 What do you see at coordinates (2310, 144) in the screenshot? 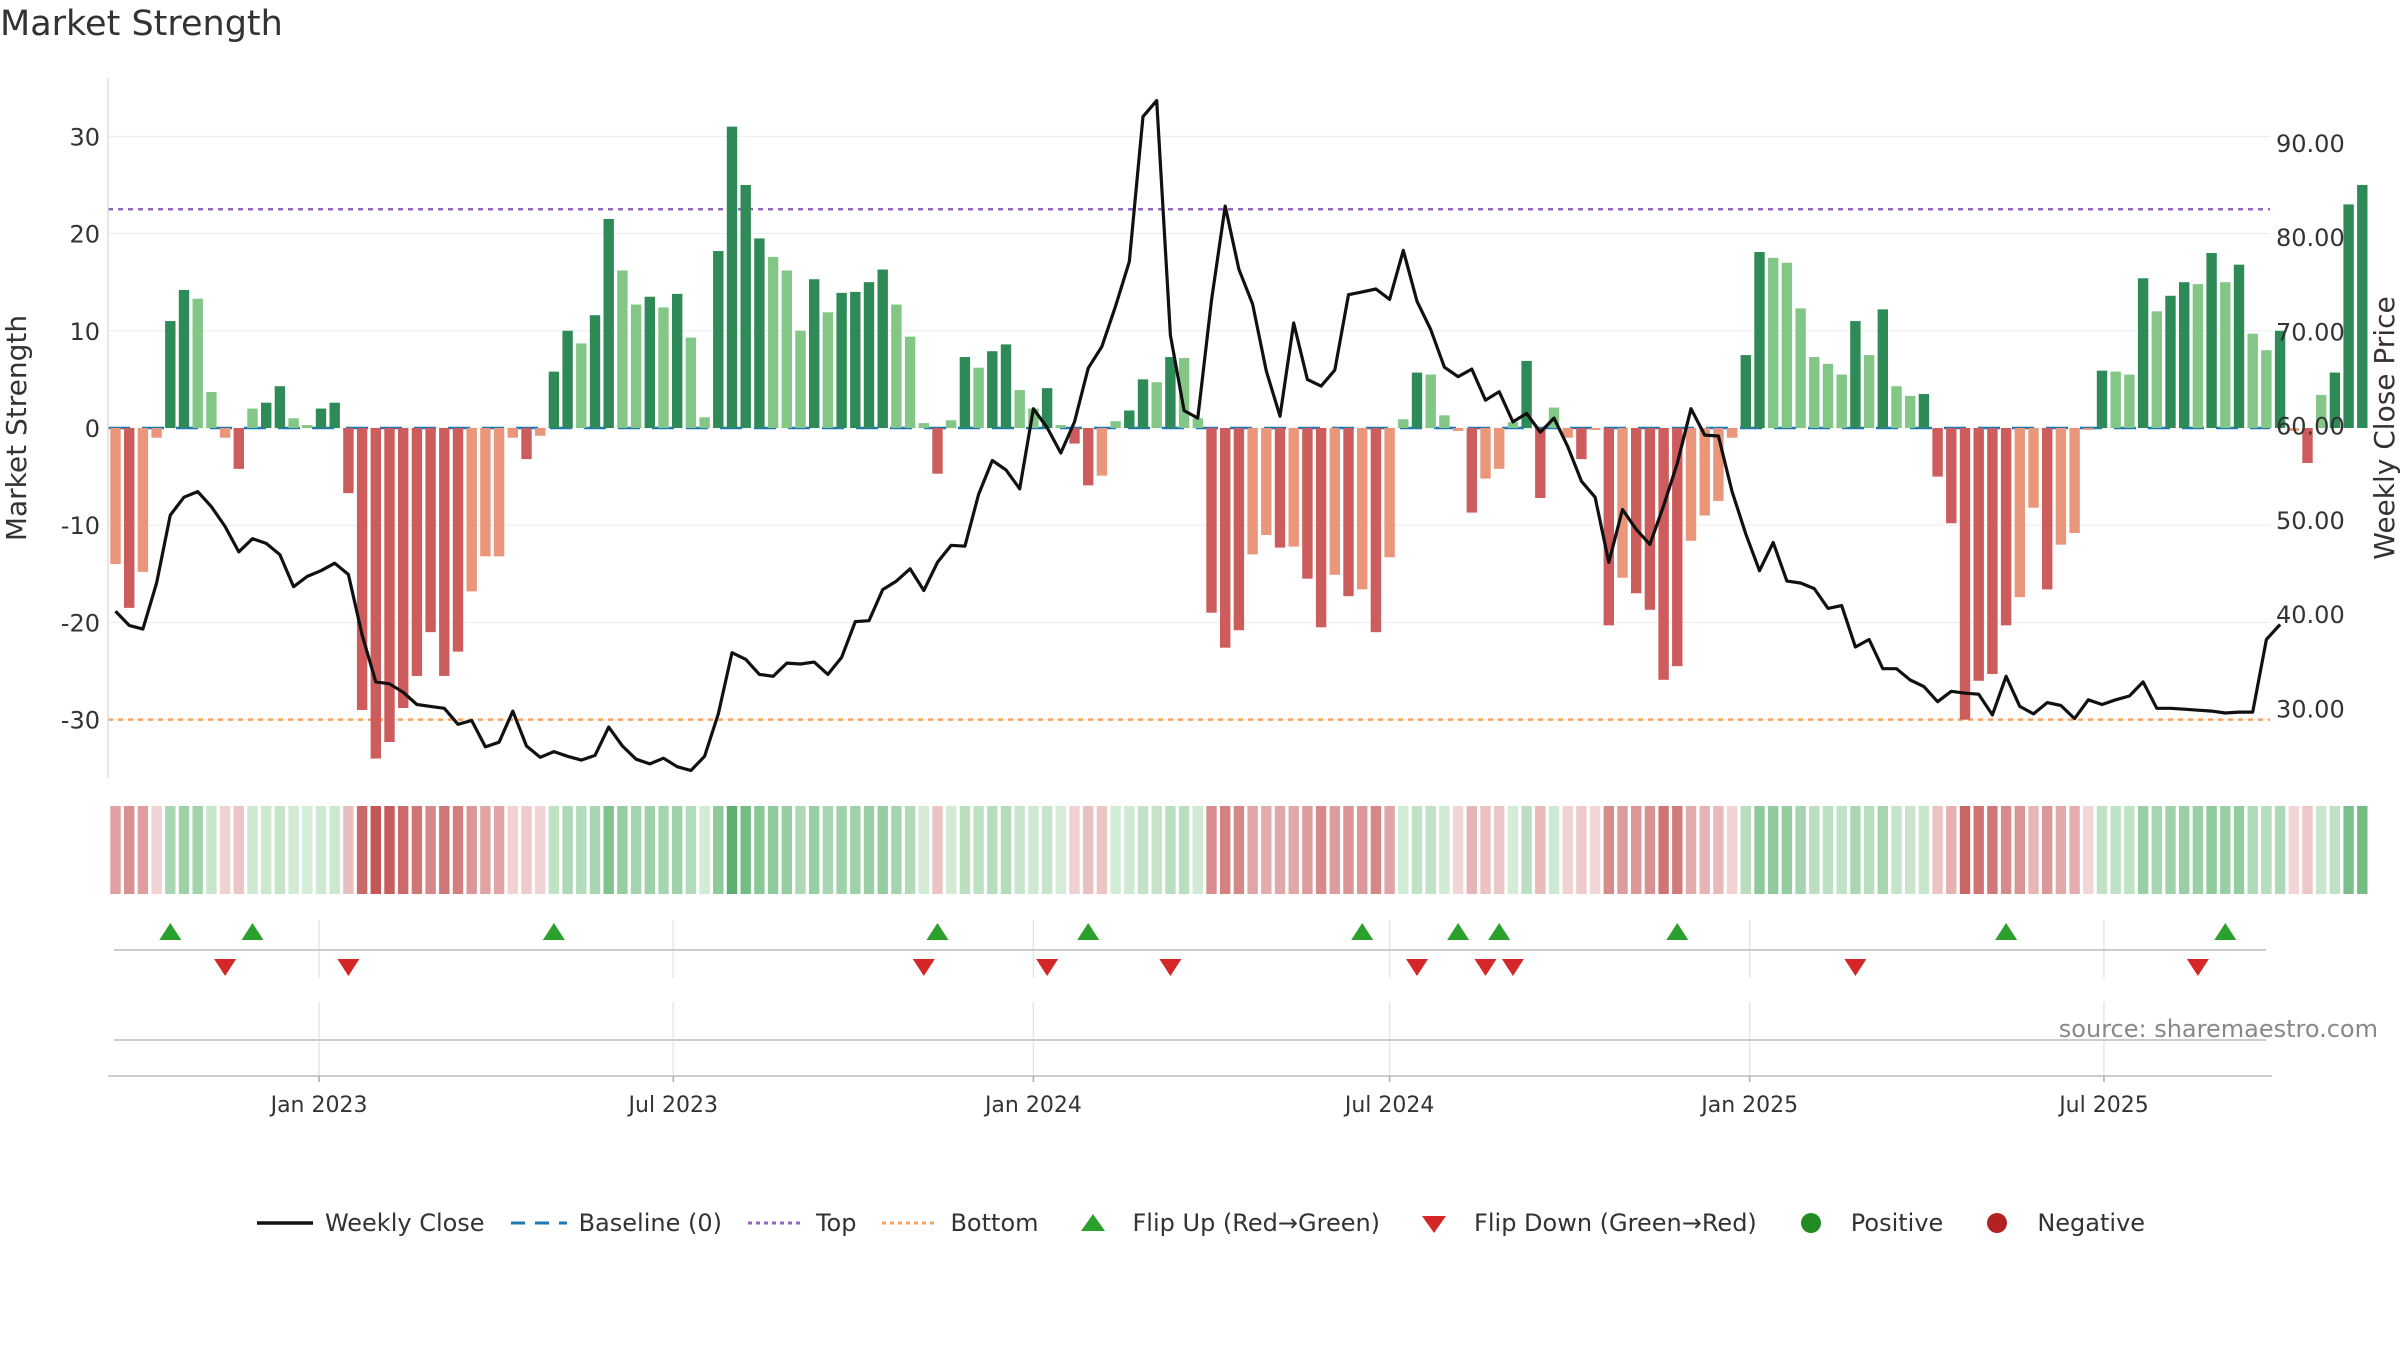
I see `y-tick-label-right: 90.00` at bounding box center [2310, 144].